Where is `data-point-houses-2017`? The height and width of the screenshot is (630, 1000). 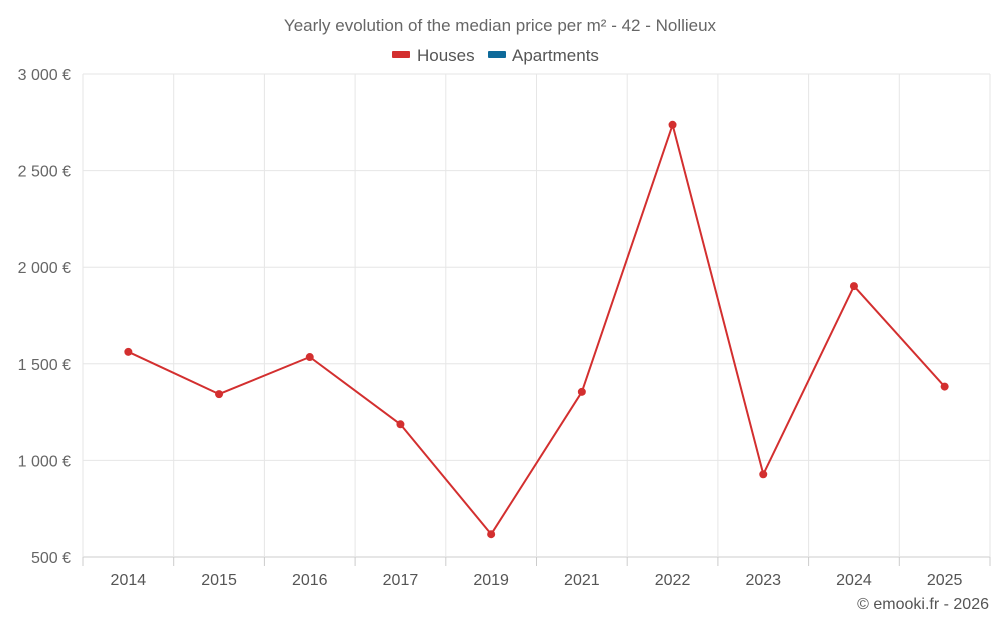 data-point-houses-2017 is located at coordinates (400, 424).